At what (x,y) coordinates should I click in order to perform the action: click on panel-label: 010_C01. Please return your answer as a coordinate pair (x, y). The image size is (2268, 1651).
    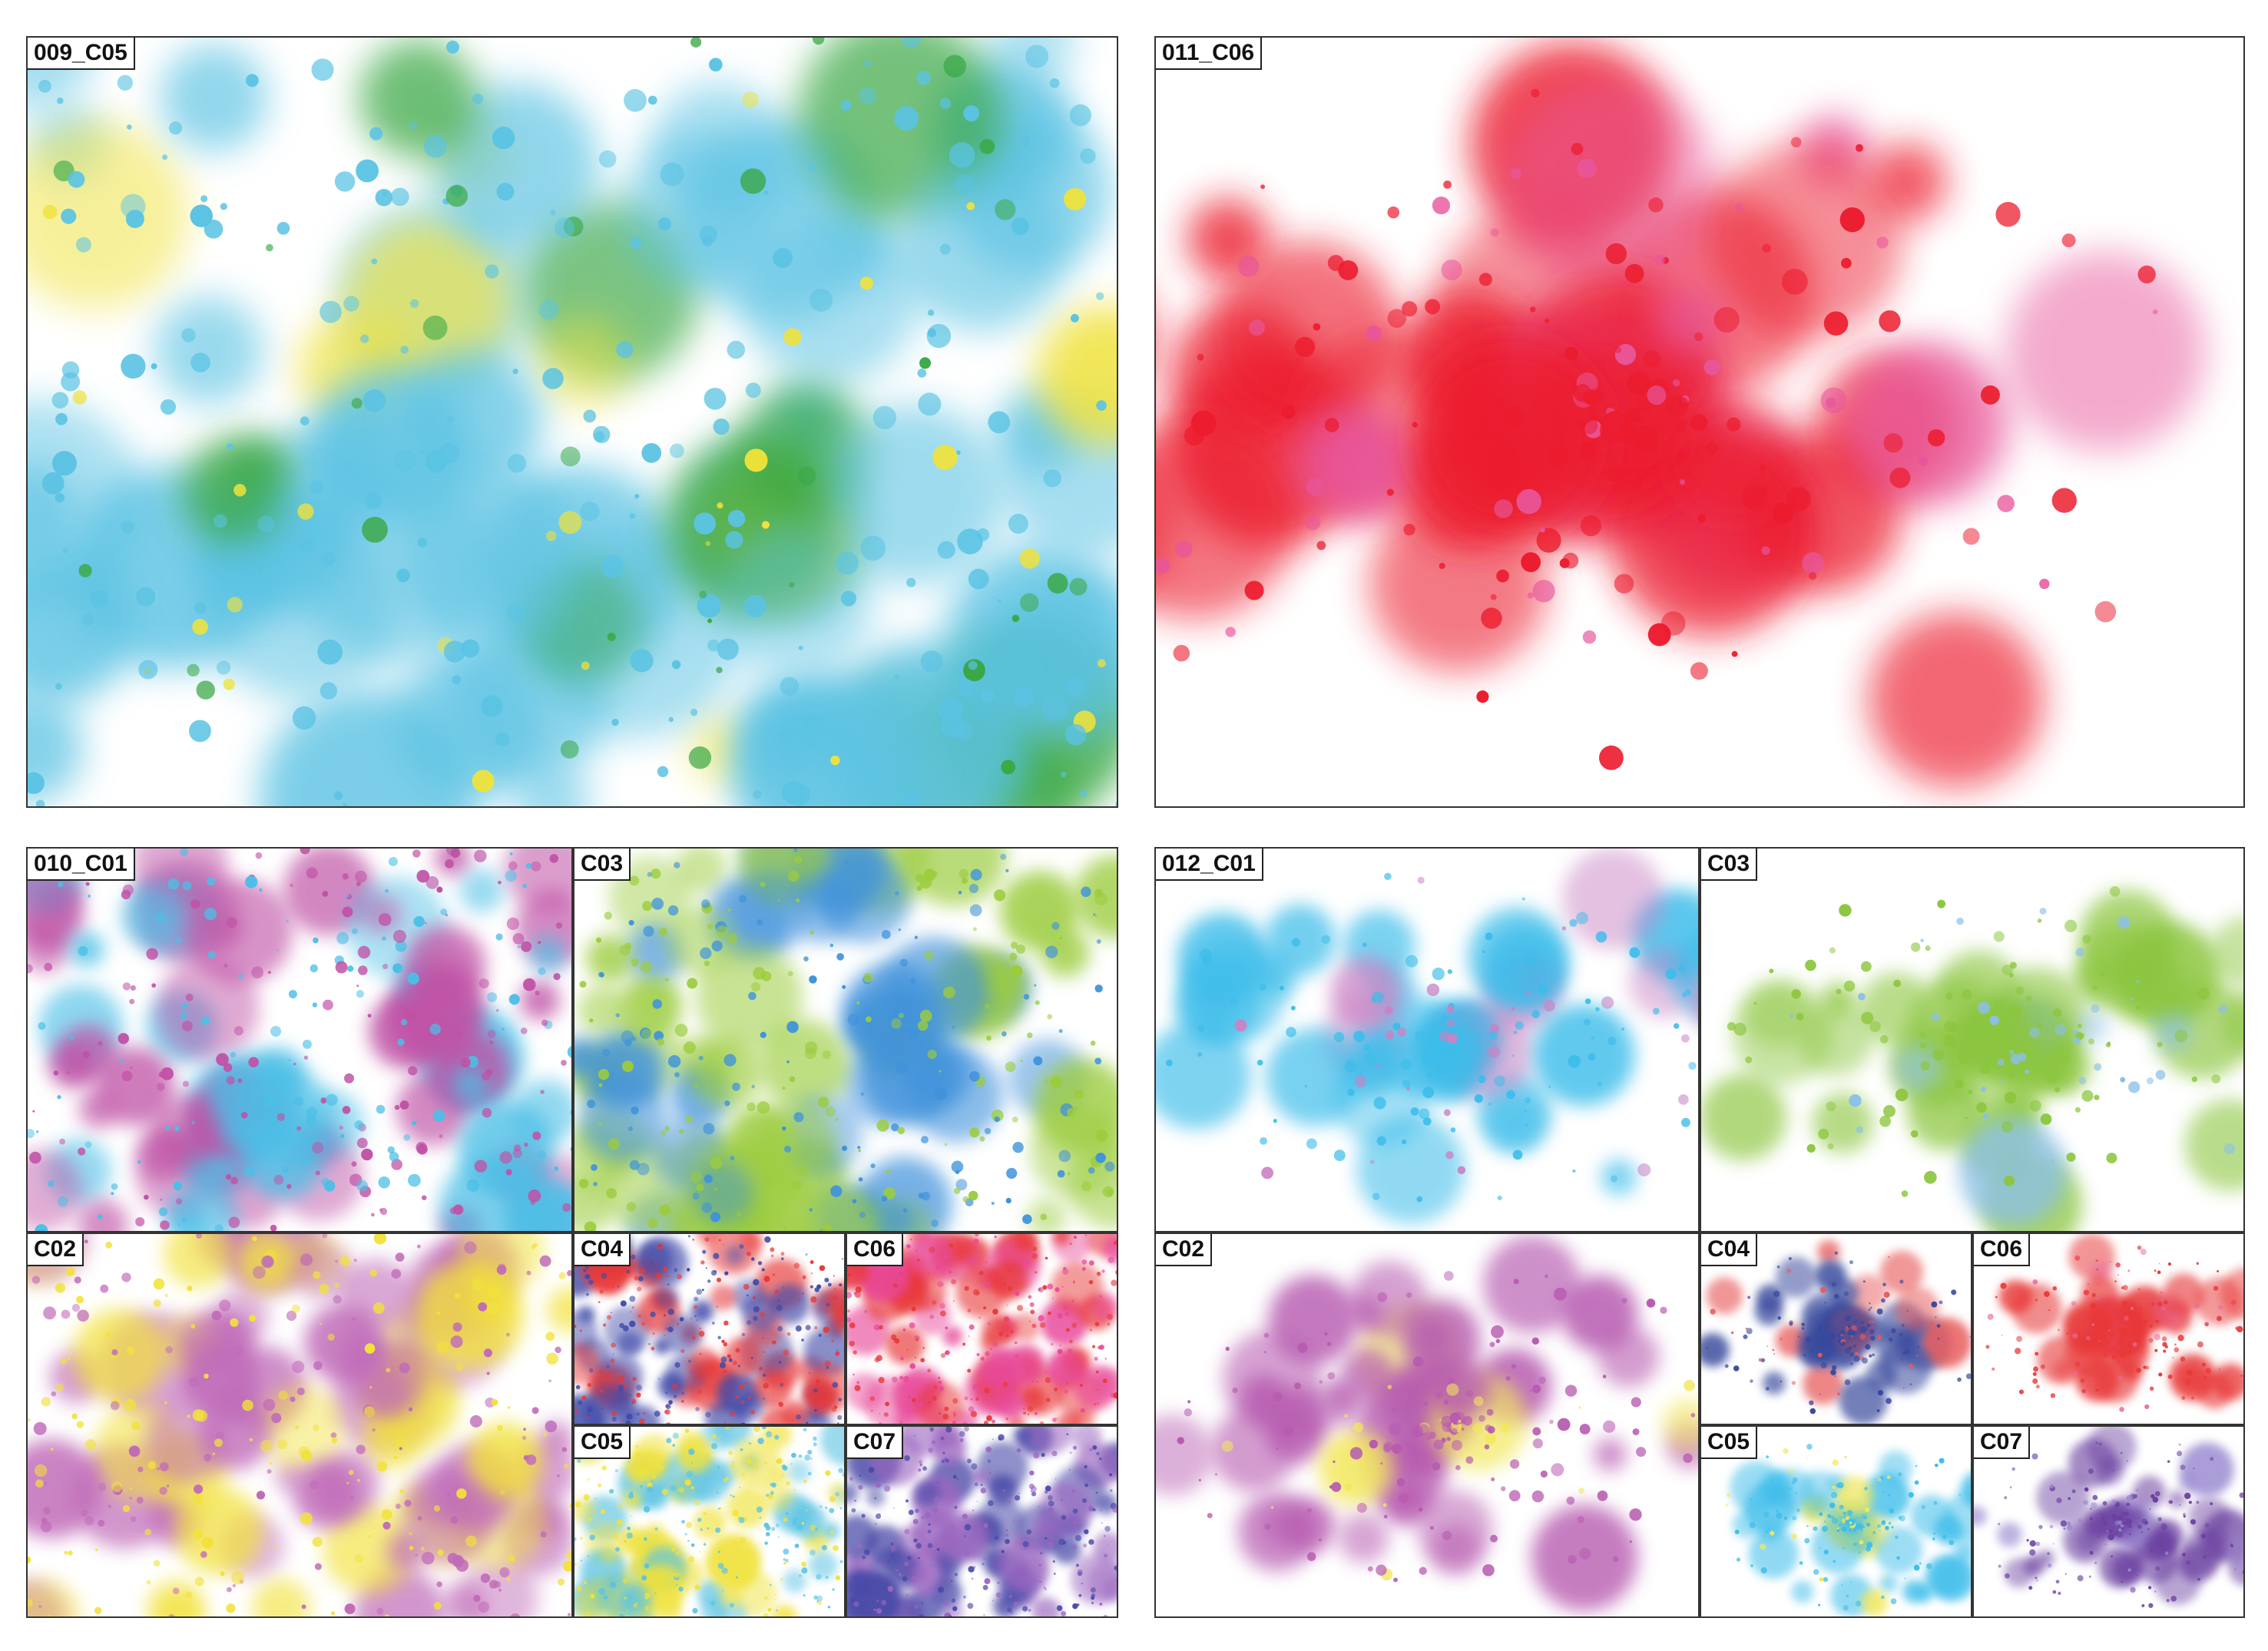
    Looking at the image, I should click on (81, 865).